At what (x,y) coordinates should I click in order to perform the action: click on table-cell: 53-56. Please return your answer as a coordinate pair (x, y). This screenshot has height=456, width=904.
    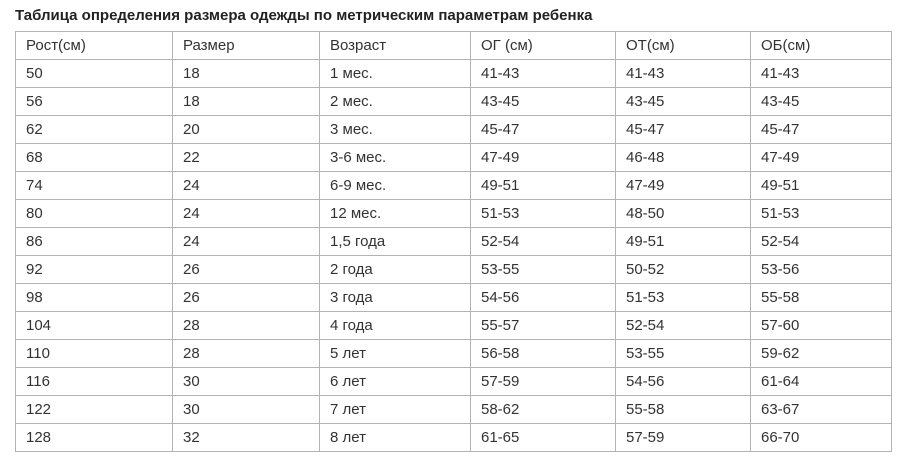
    Looking at the image, I should click on (821, 269).